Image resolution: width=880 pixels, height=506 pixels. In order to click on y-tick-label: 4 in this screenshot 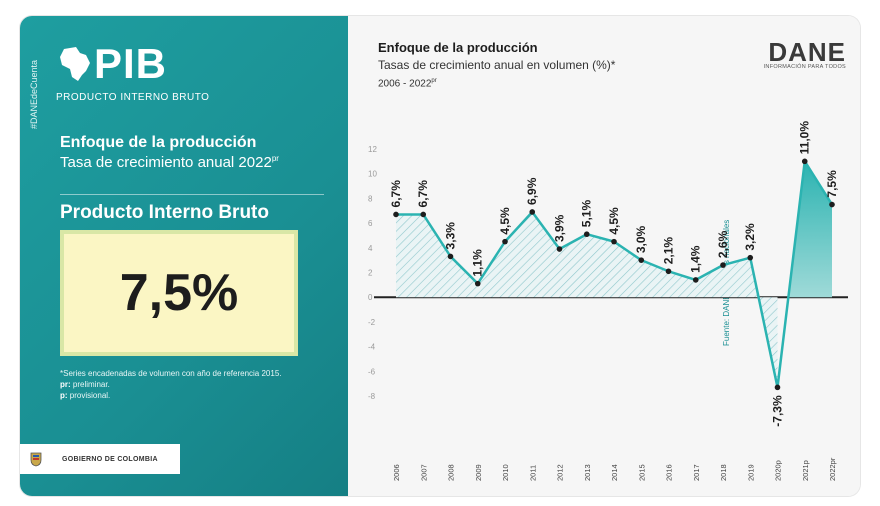, I will do `click(370, 248)`.